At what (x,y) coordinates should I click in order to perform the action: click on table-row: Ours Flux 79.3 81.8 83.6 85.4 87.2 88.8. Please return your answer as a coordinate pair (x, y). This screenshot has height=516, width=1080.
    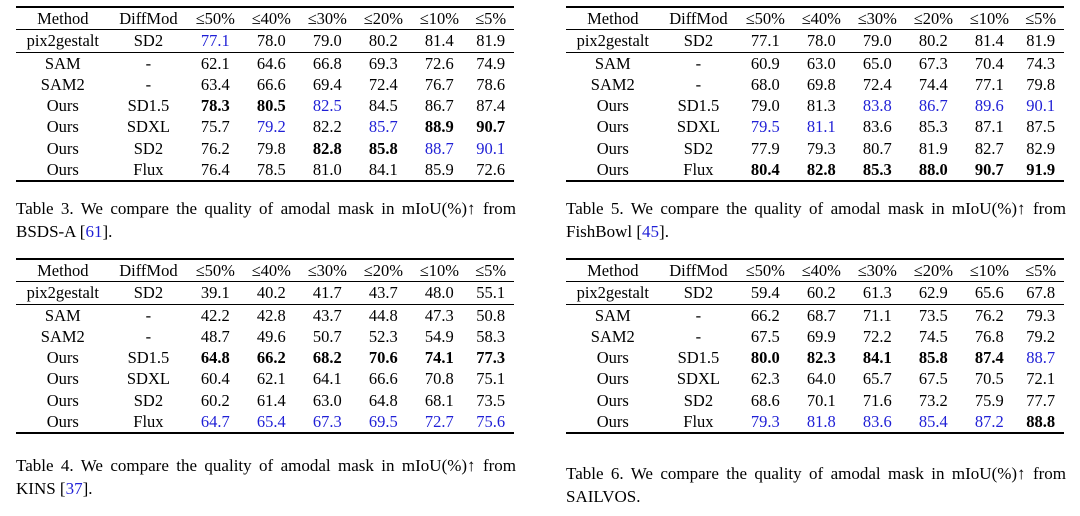
    Looking at the image, I should click on (815, 422).